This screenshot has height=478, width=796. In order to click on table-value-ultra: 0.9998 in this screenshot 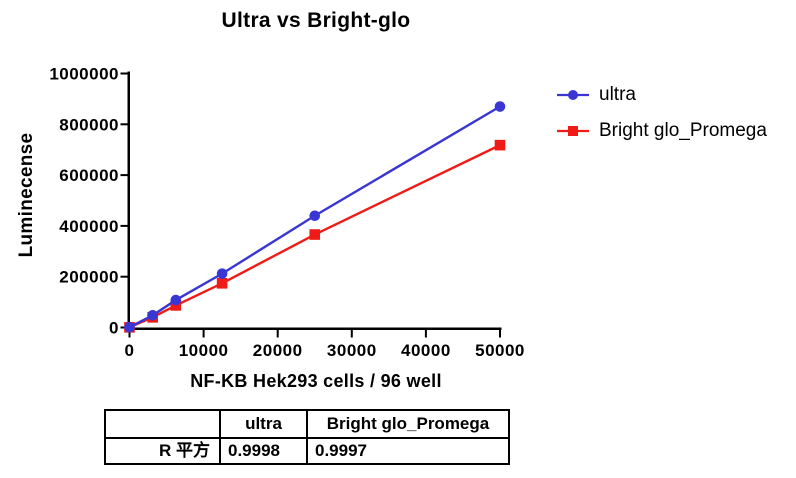, I will do `click(263, 451)`.